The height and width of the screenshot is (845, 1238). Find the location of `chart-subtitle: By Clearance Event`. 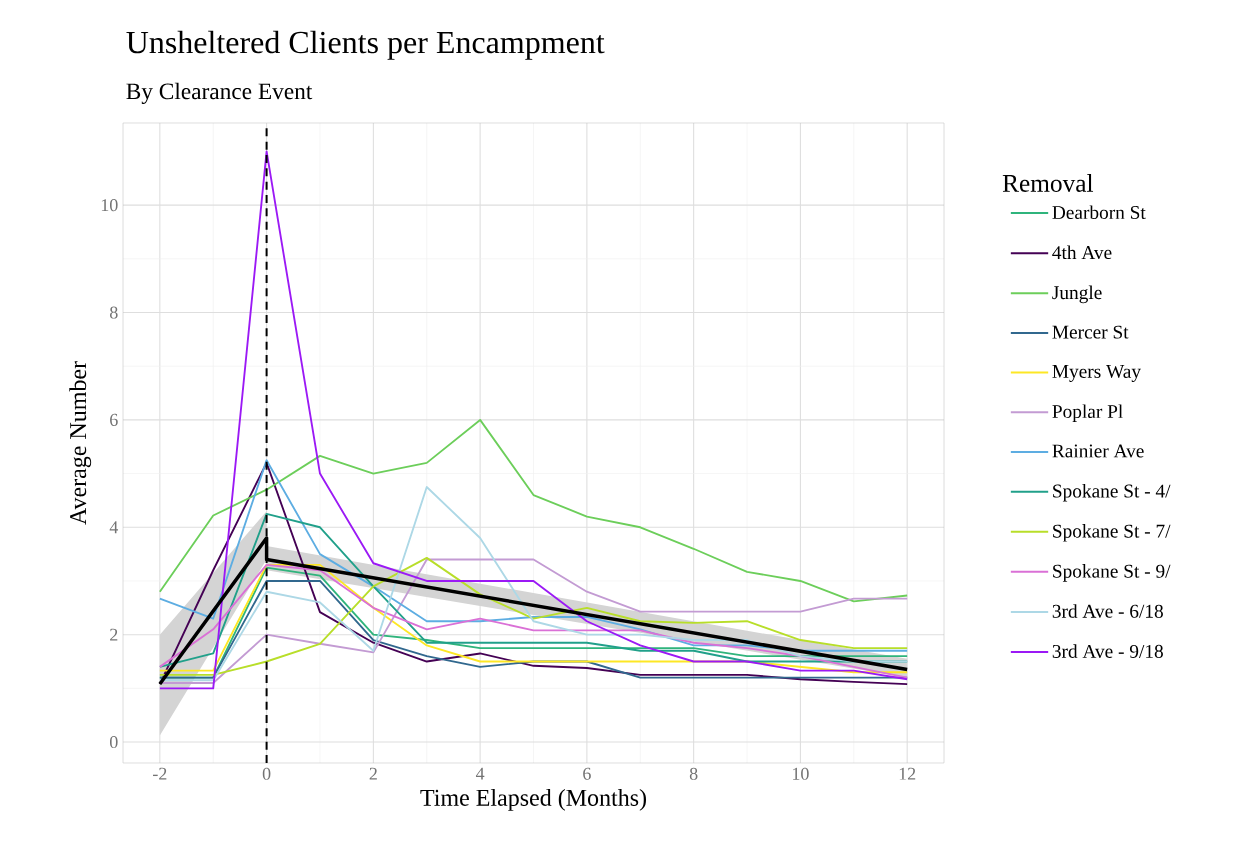

chart-subtitle: By Clearance Event is located at coordinates (219, 93).